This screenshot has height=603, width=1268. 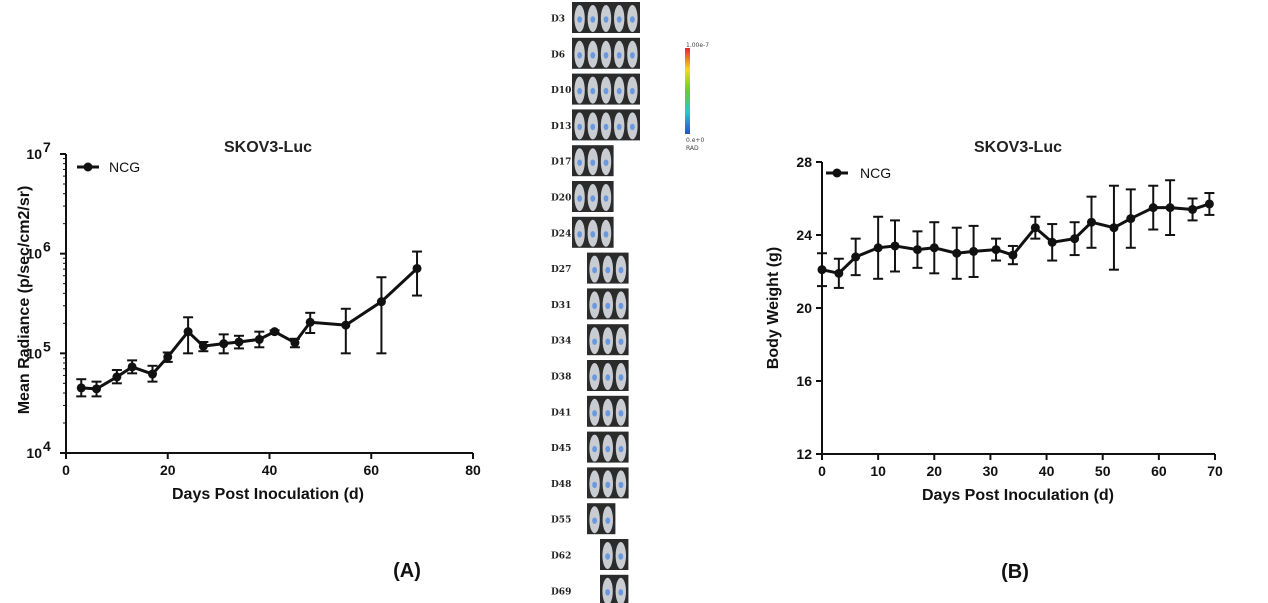 What do you see at coordinates (687, 91) in the screenshot?
I see `radiance-colorbar` at bounding box center [687, 91].